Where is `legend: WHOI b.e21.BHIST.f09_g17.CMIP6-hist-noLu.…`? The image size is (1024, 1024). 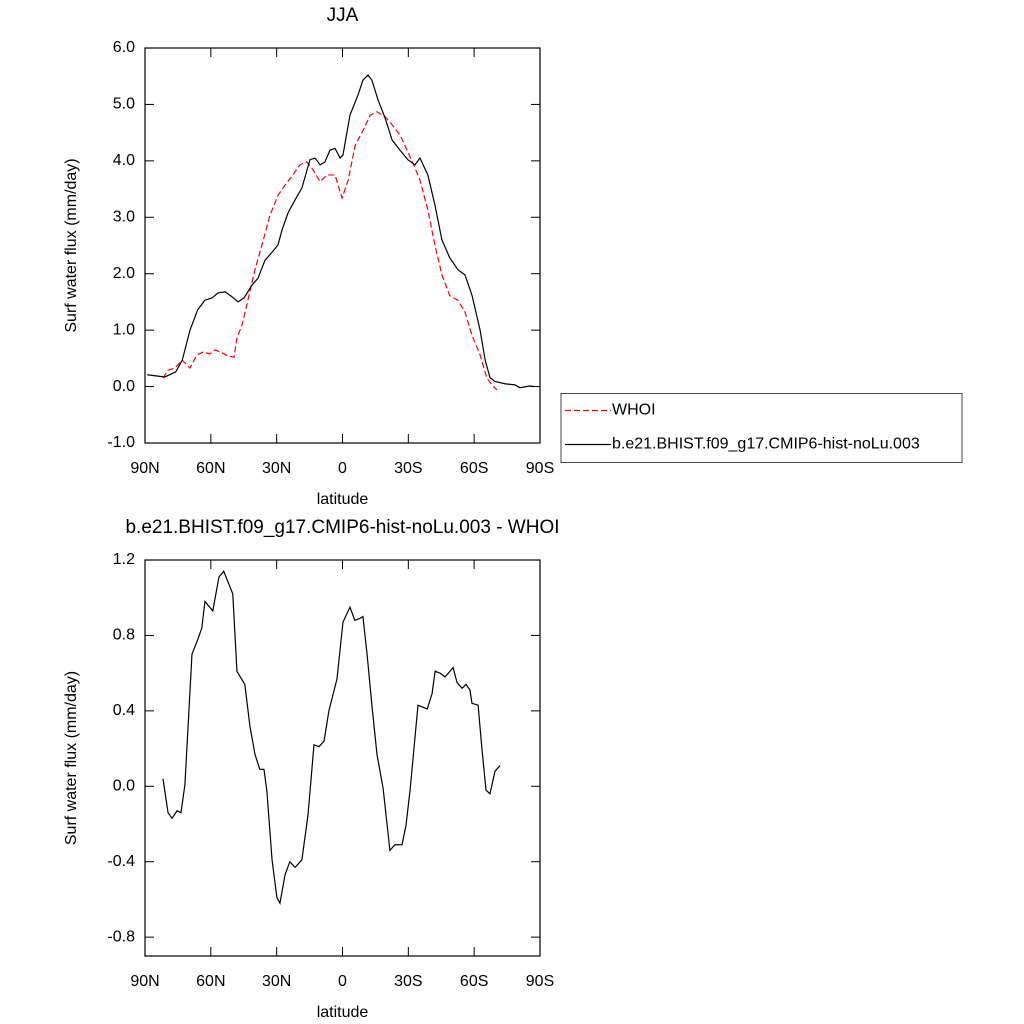
legend: WHOI b.e21.BHIST.f09_g17.CMIP6-hist-noLu.… is located at coordinates (761, 428).